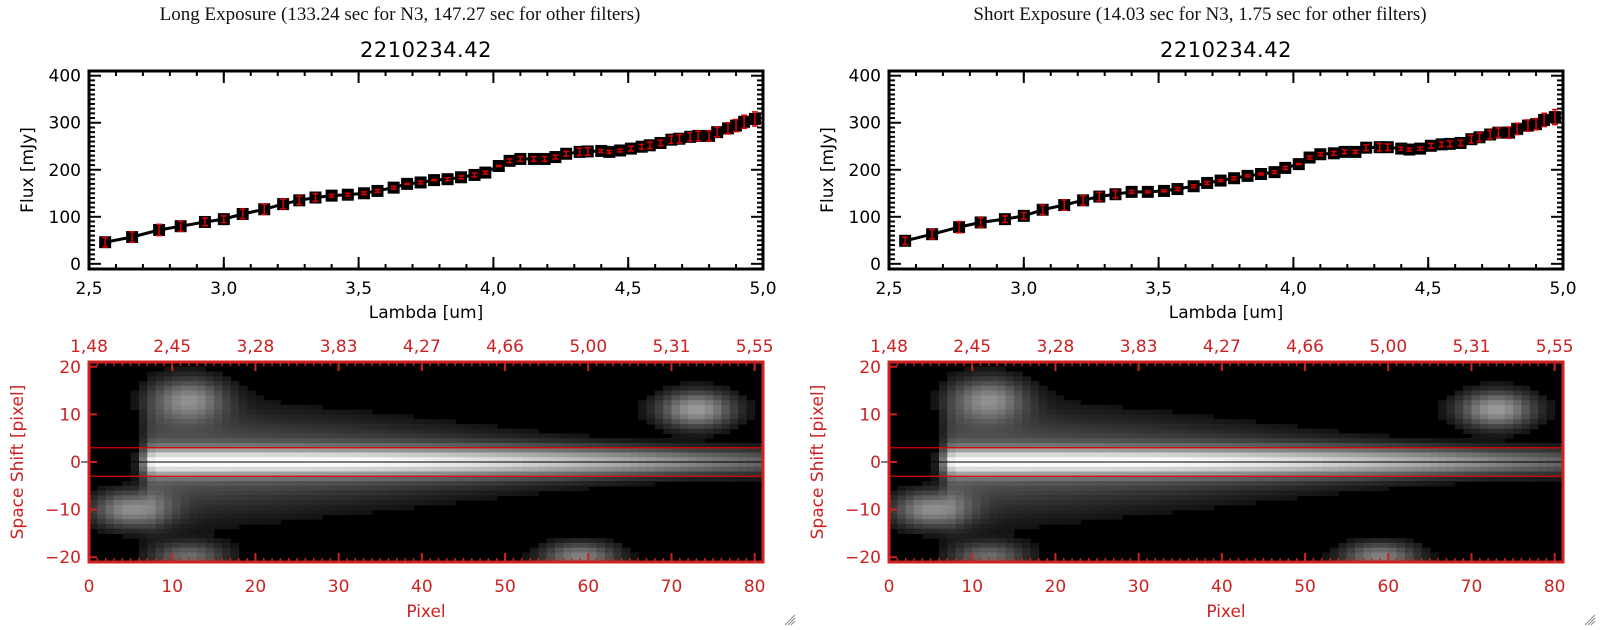 The image size is (1600, 630). Describe the element at coordinates (628, 289) in the screenshot. I see `x-tick-label: 4,5` at that location.